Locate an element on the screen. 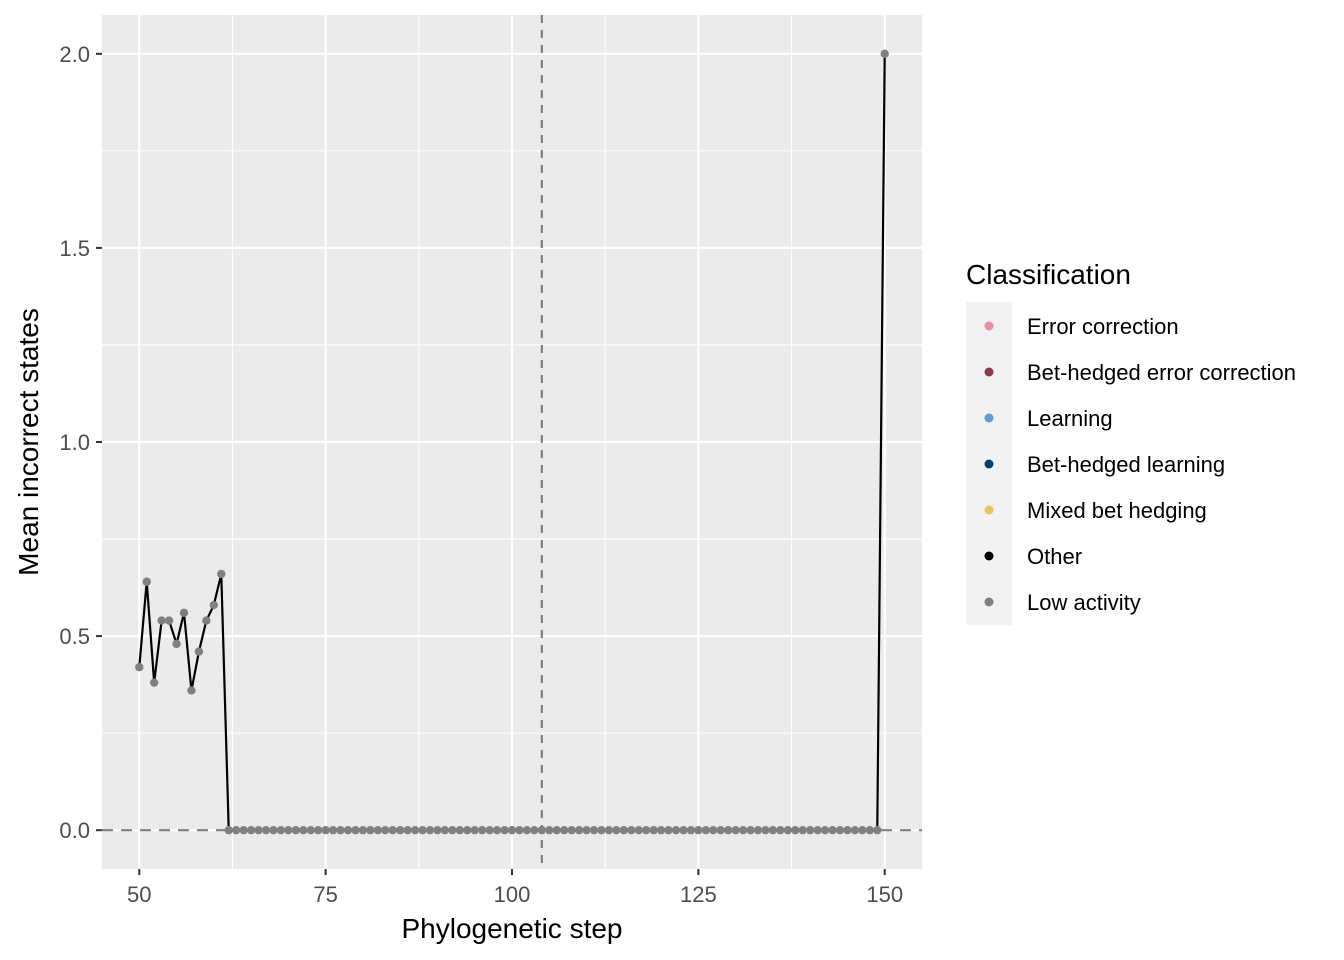  x-axis-ticks: 50 75 100 125 150 is located at coordinates (515, 888).